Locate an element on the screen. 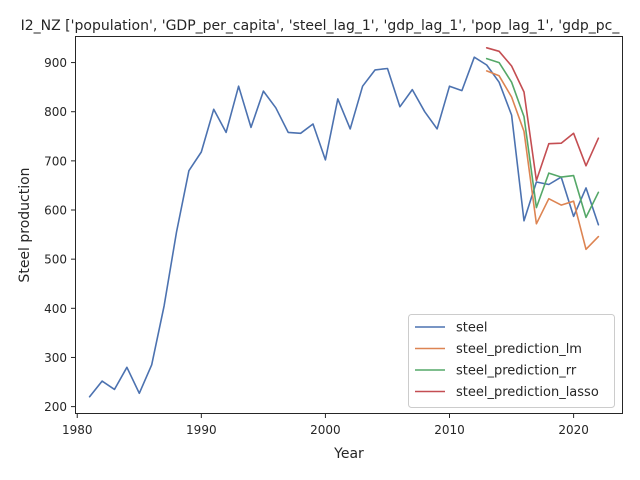 This screenshot has width=640, height=480. y-tick-label: 200 is located at coordinates (55, 407).